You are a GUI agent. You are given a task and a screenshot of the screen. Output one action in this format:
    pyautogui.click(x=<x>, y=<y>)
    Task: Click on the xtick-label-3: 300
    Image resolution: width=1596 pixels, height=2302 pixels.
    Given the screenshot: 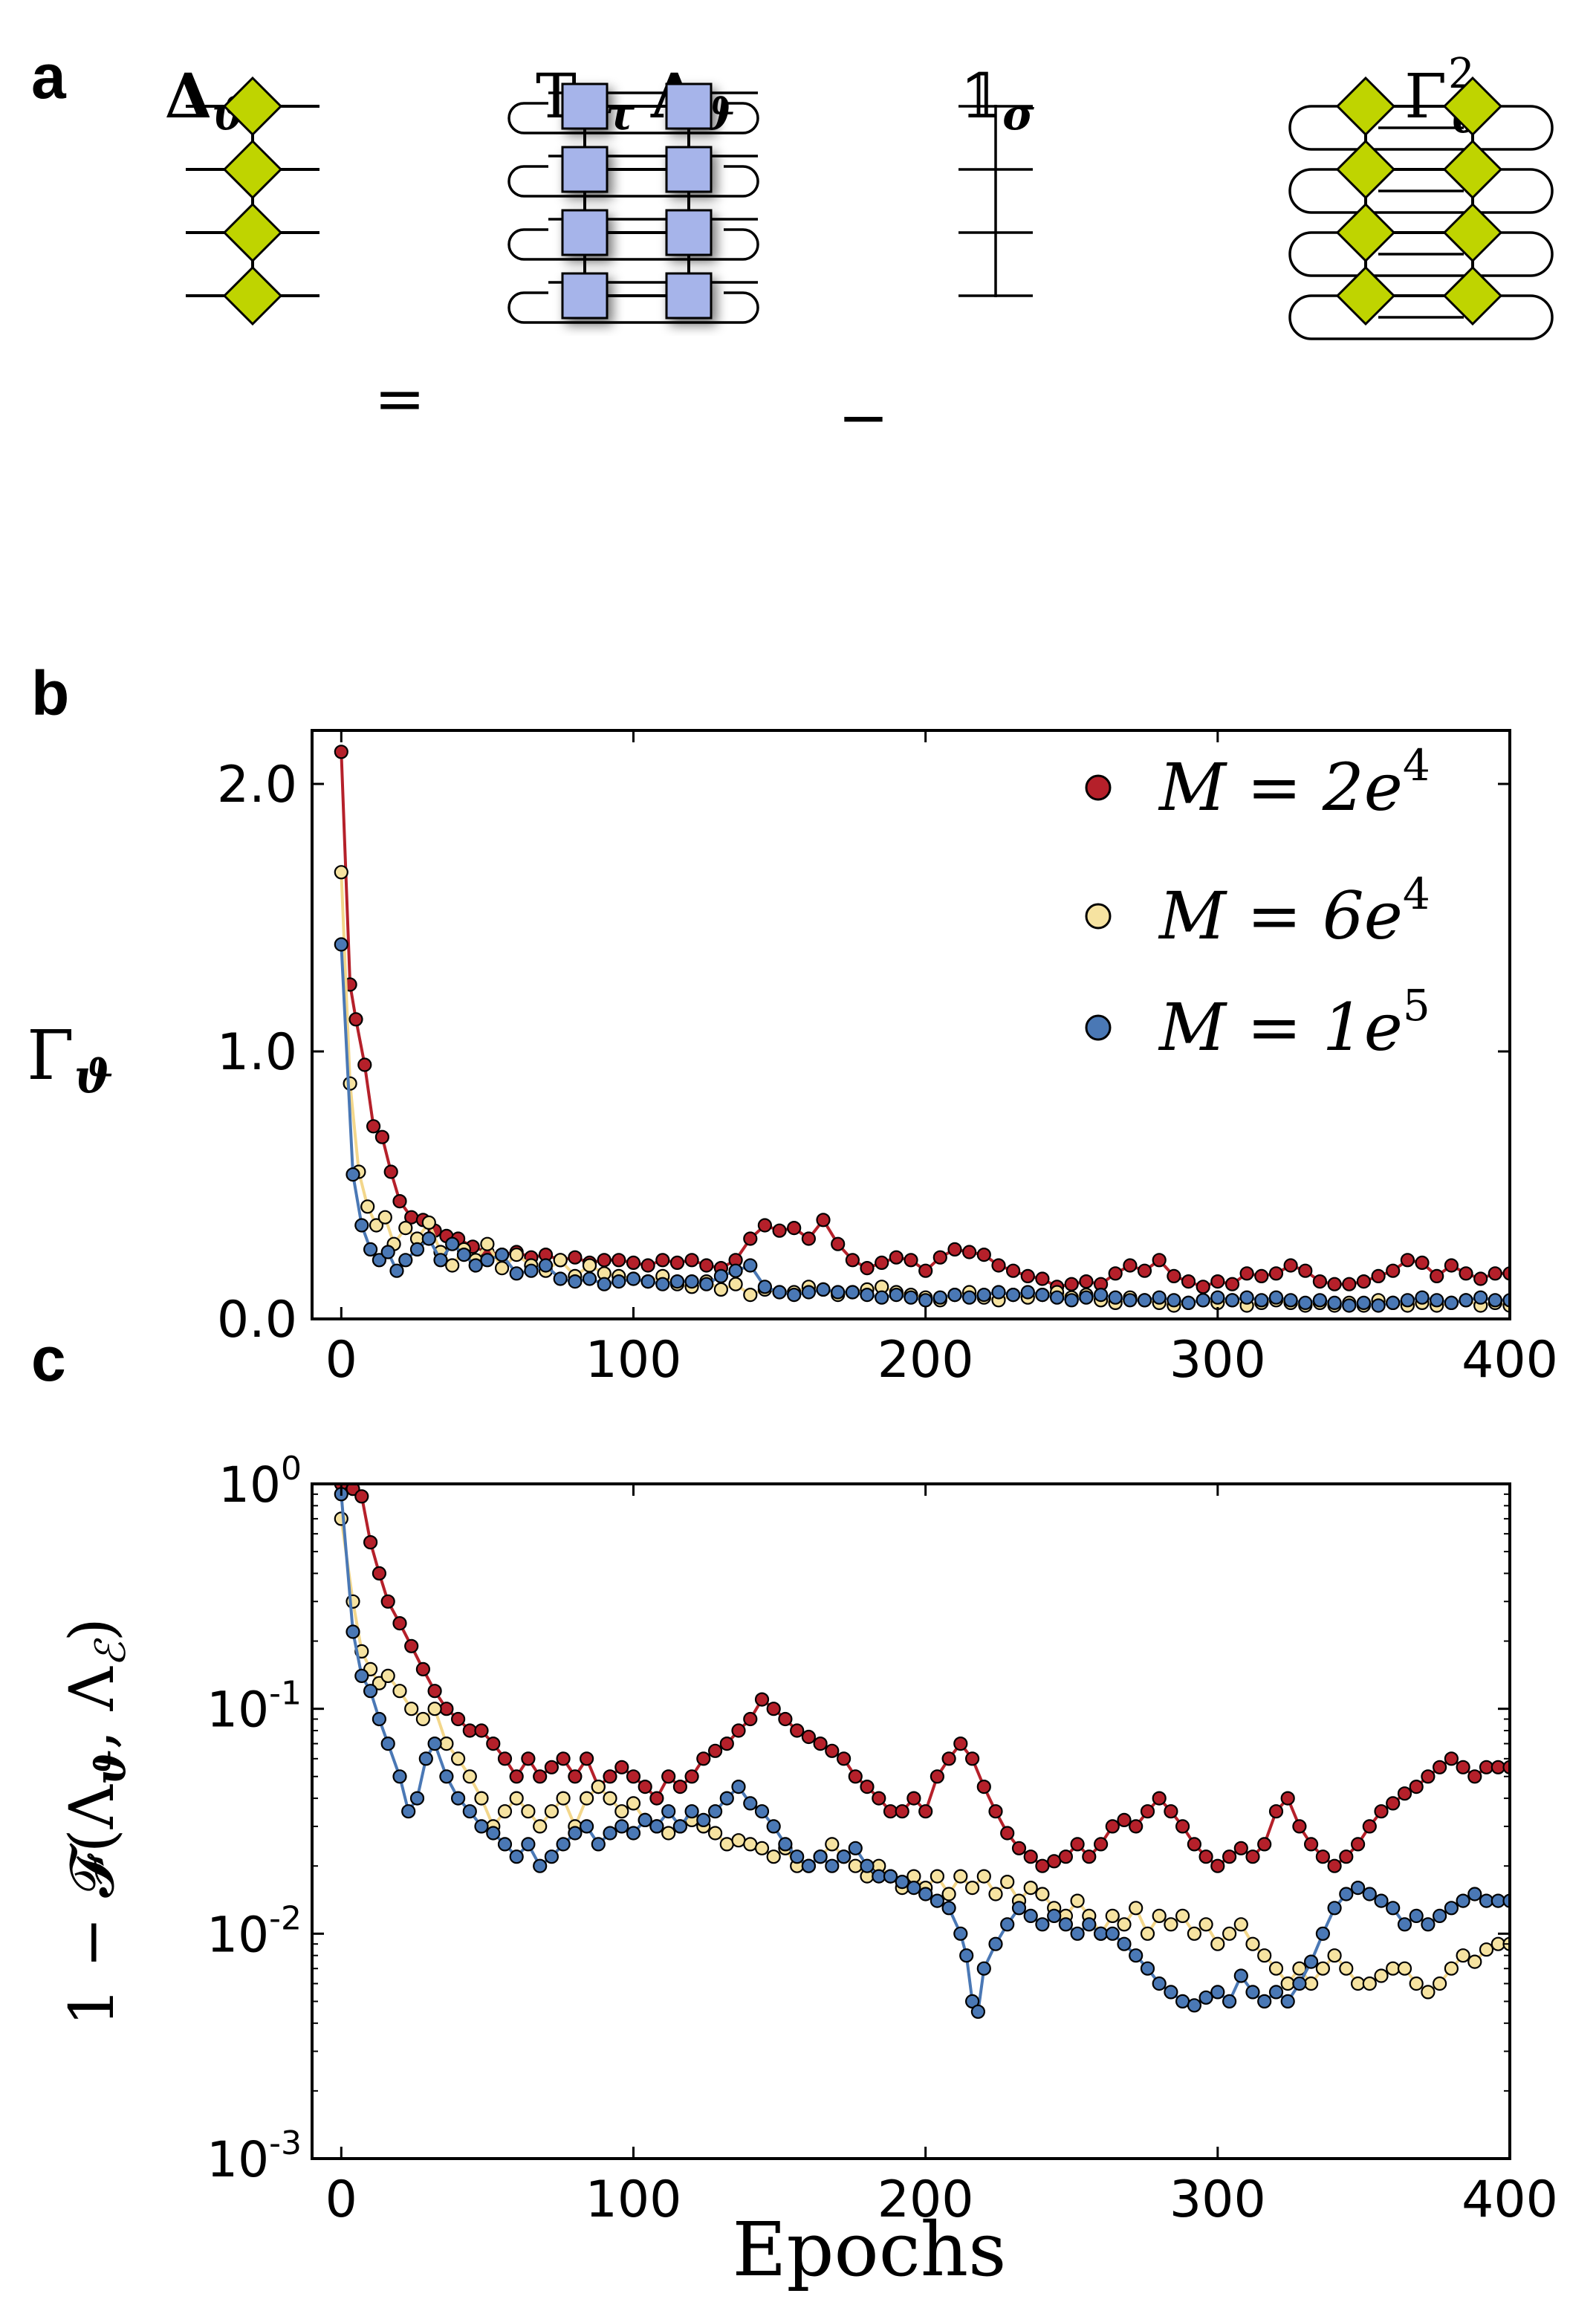 What is the action you would take?
    pyautogui.click(x=1218, y=1360)
    